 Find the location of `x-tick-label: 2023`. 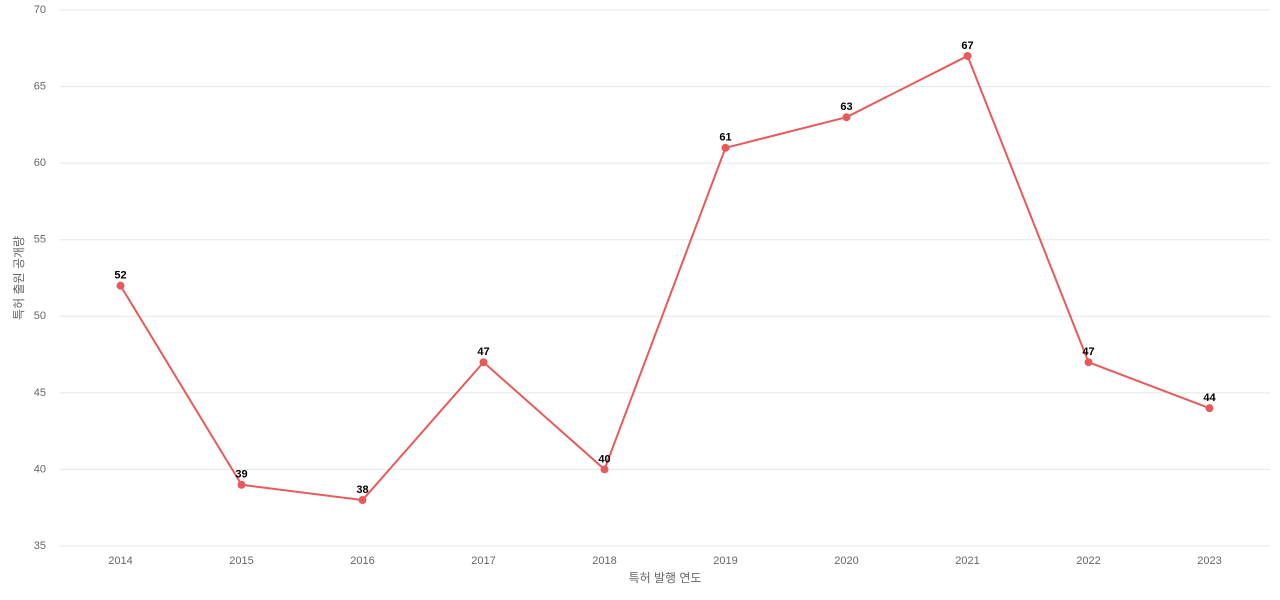

x-tick-label: 2023 is located at coordinates (1209, 561).